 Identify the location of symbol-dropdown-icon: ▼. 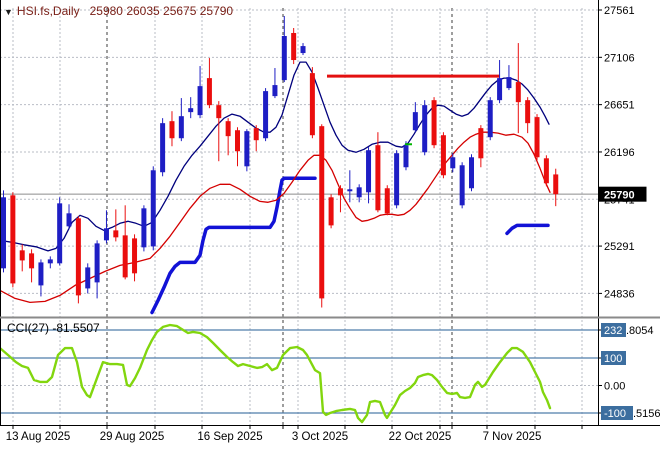
(8, 12).